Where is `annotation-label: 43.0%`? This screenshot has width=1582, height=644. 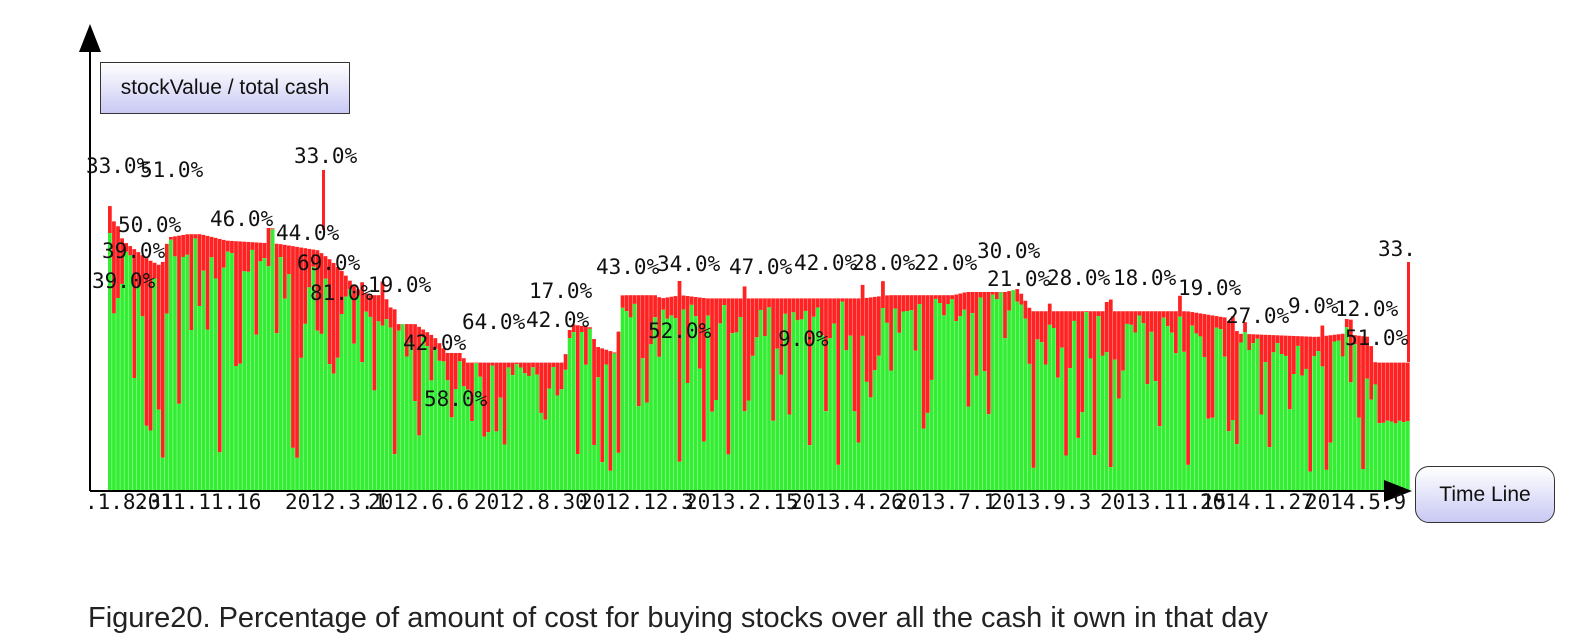
annotation-label: 43.0% is located at coordinates (628, 267).